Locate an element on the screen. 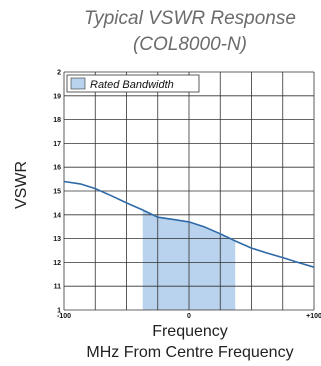 This screenshot has width=321, height=366. x-tick-label: -100 is located at coordinates (64, 316).